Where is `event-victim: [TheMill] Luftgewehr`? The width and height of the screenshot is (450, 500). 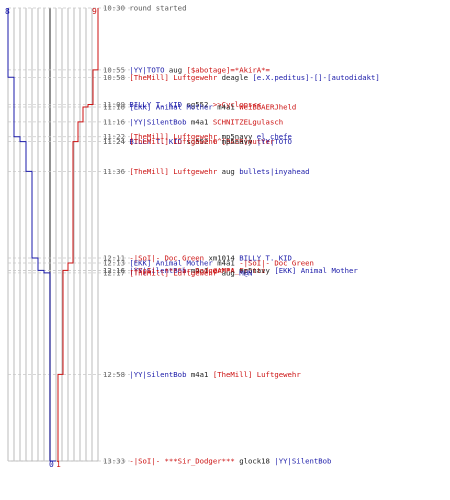 event-victim: [TheMill] Luftgewehr is located at coordinates (257, 374).